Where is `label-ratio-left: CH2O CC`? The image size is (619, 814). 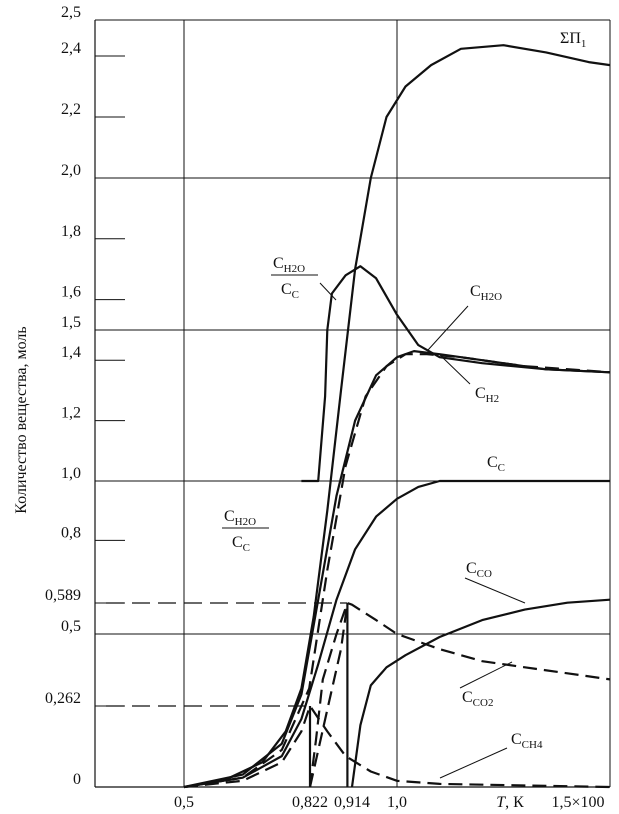
label-ratio-left: CH2O CC is located at coordinates (245, 531).